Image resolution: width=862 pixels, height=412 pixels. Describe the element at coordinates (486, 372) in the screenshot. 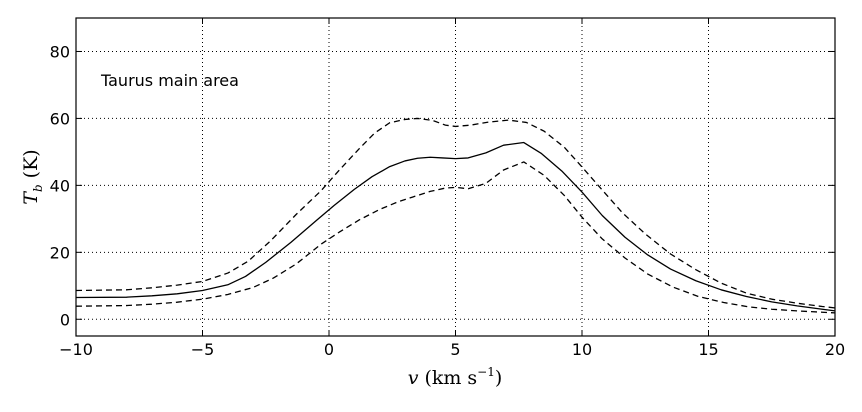

I see `x-axis-label-exponent: −1` at that location.